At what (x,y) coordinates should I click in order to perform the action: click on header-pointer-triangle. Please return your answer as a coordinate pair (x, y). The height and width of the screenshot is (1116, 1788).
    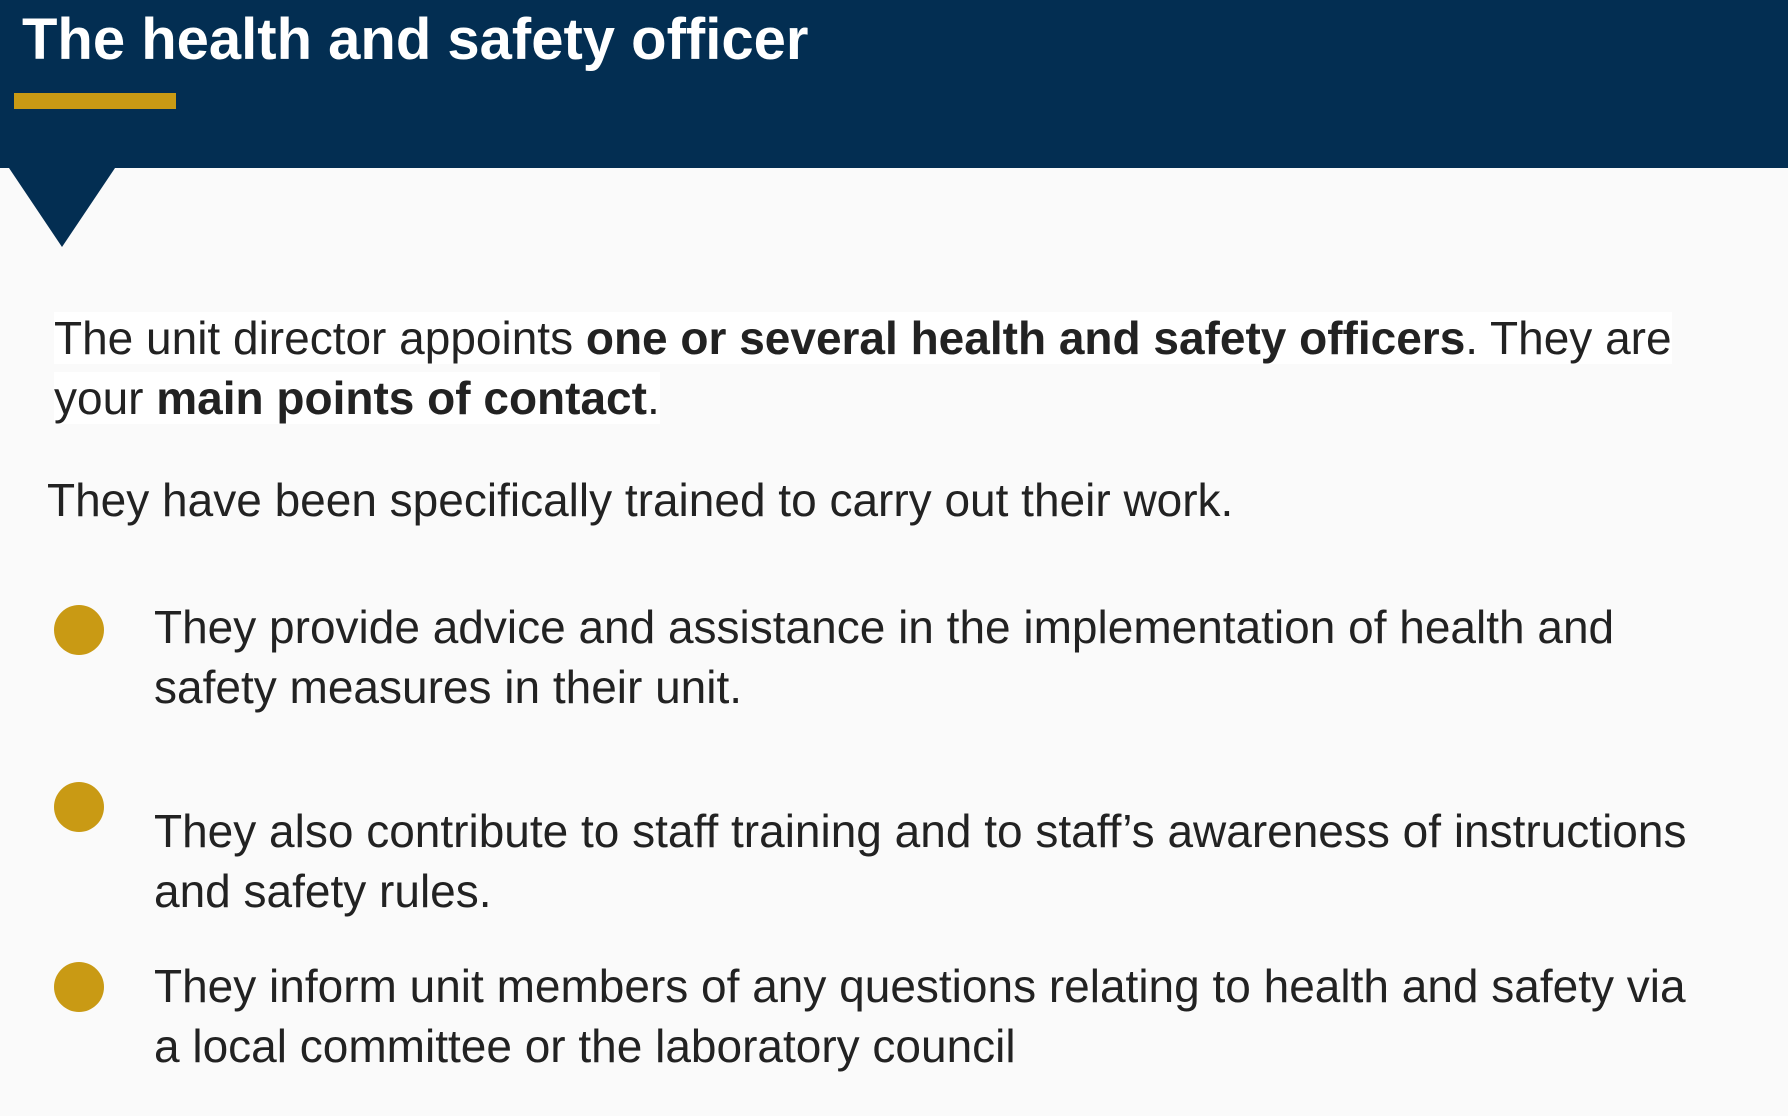
    Looking at the image, I should click on (62, 207).